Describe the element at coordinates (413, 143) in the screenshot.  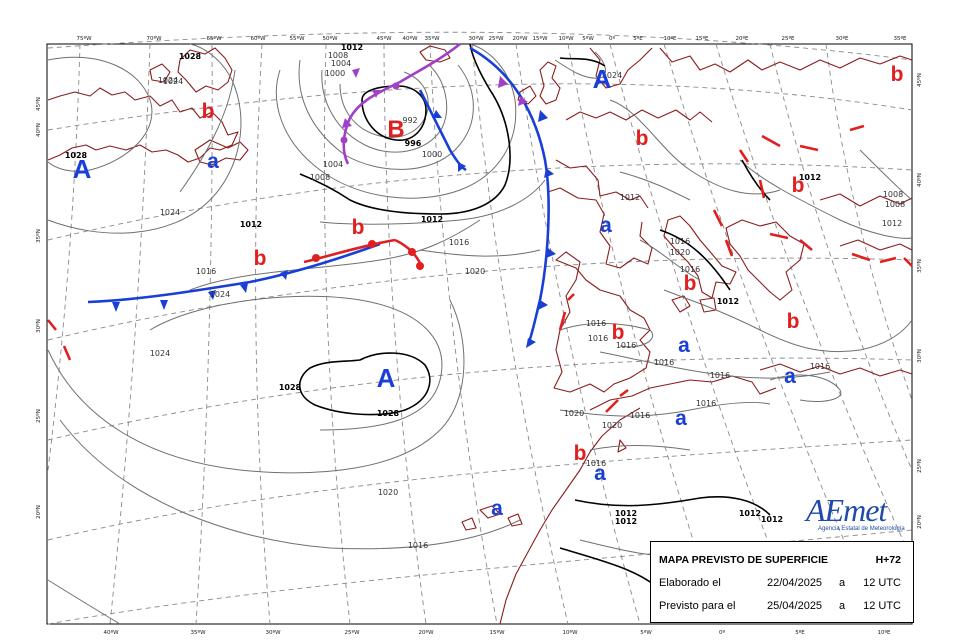
I see `isobar-label: 996` at that location.